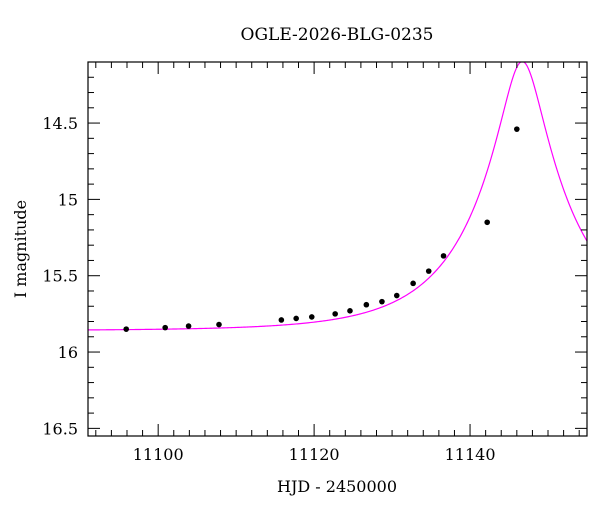 This screenshot has height=512, width=600. Describe the element at coordinates (60, 428) in the screenshot. I see `y-tick-label: 16.5` at that location.